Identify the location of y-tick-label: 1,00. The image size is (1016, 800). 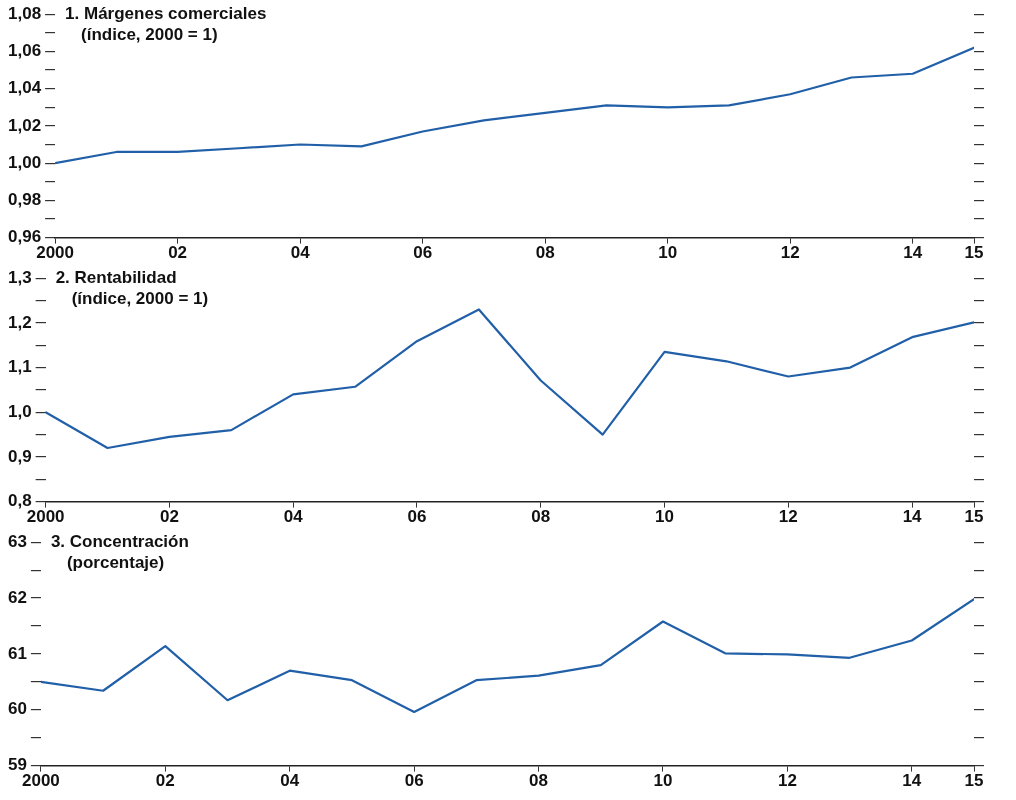
(24, 162).